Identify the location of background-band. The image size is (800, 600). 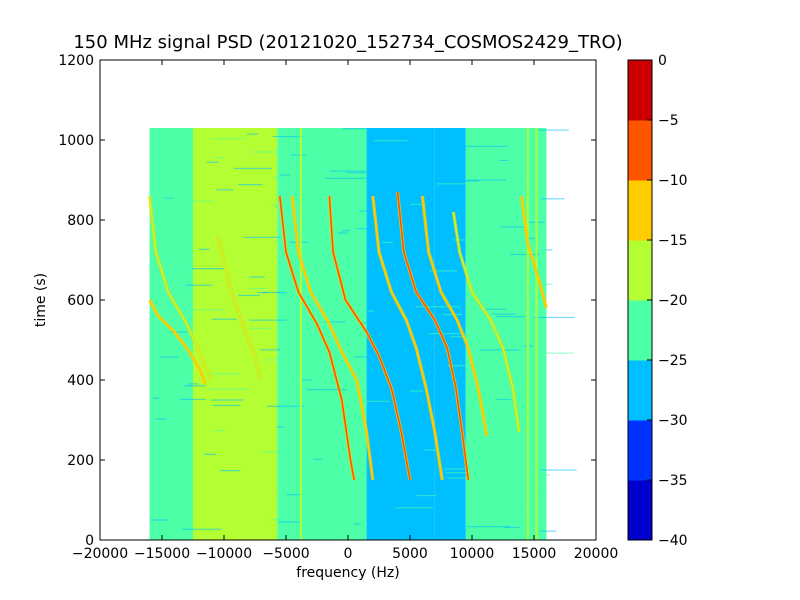
(235, 334).